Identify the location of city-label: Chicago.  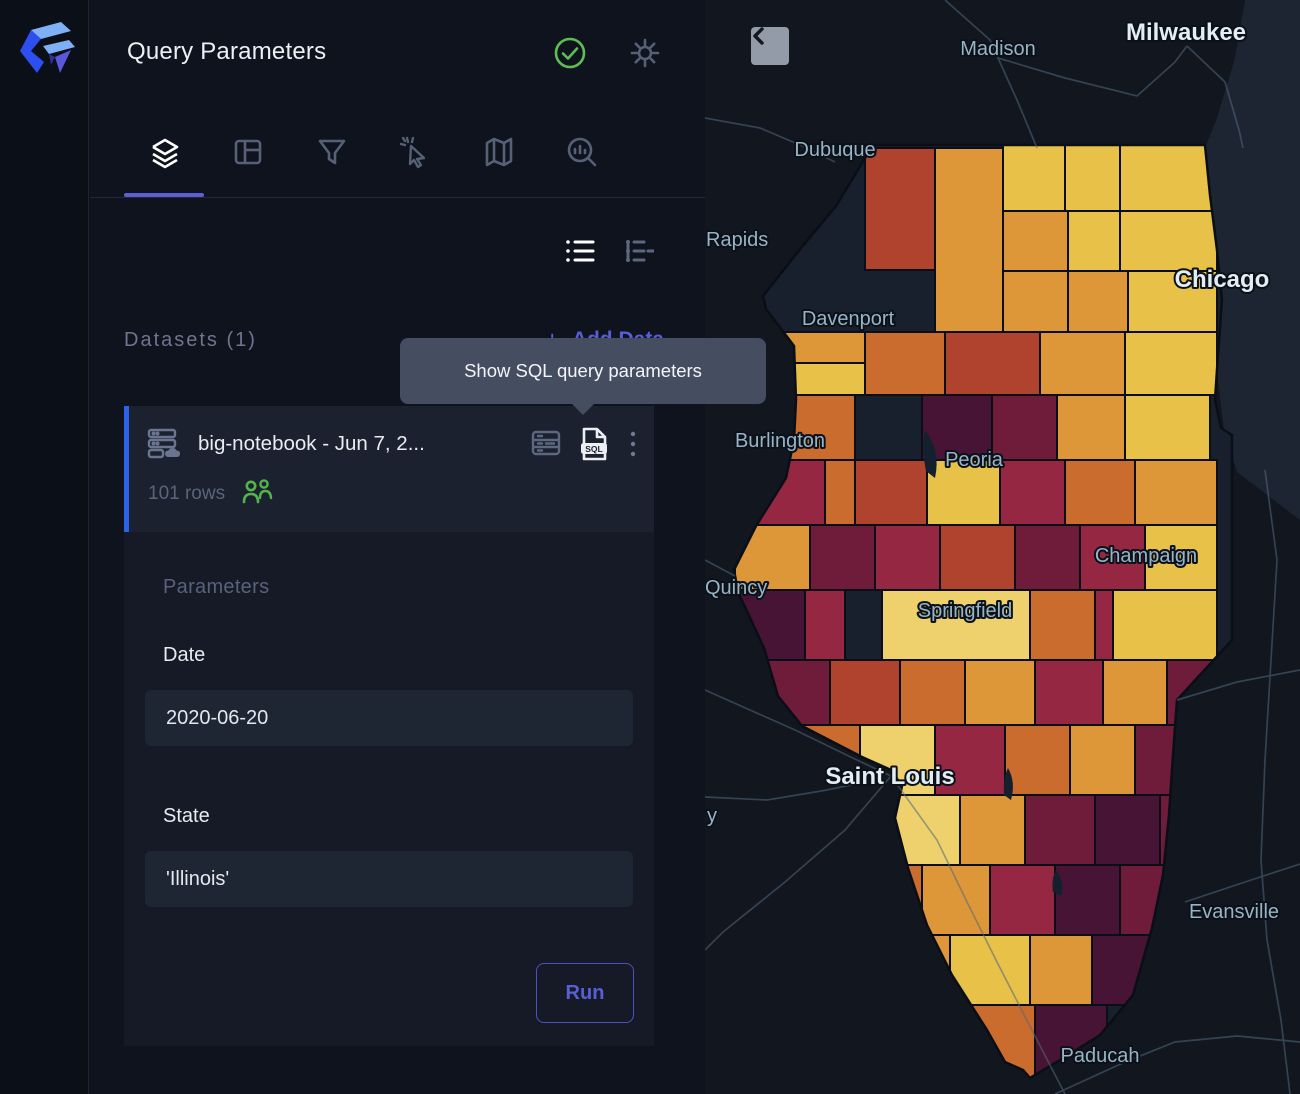
(1222, 279).